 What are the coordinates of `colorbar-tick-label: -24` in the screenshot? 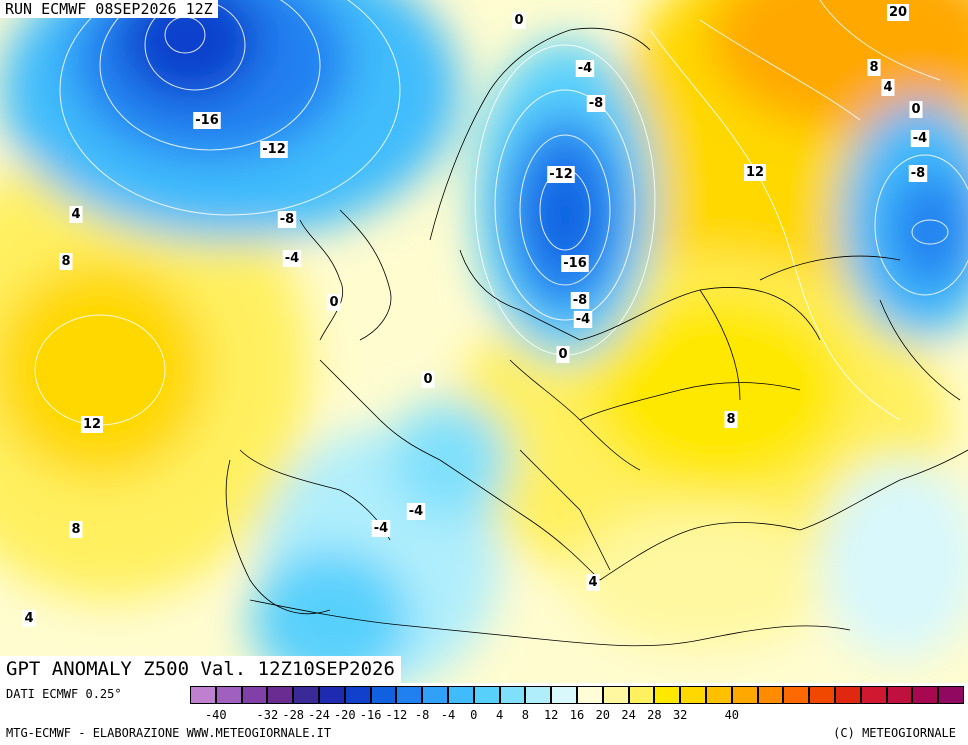 It's located at (319, 715).